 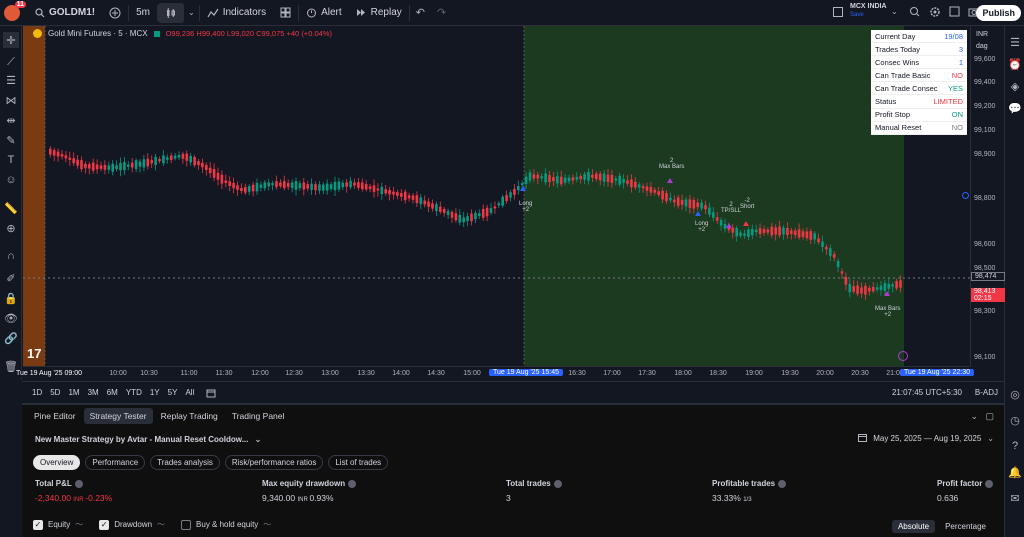 What do you see at coordinates (65, 13) in the screenshot?
I see `symbol-search: GOLDM1!` at bounding box center [65, 13].